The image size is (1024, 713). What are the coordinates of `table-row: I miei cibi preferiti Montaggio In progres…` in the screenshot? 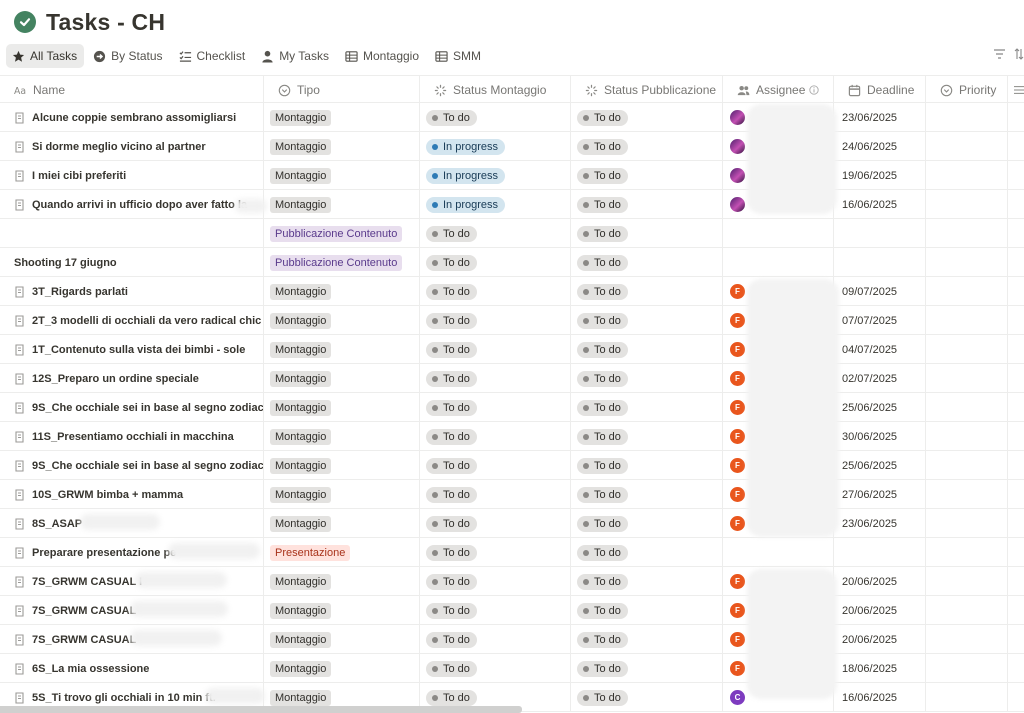 It's located at (512, 175).